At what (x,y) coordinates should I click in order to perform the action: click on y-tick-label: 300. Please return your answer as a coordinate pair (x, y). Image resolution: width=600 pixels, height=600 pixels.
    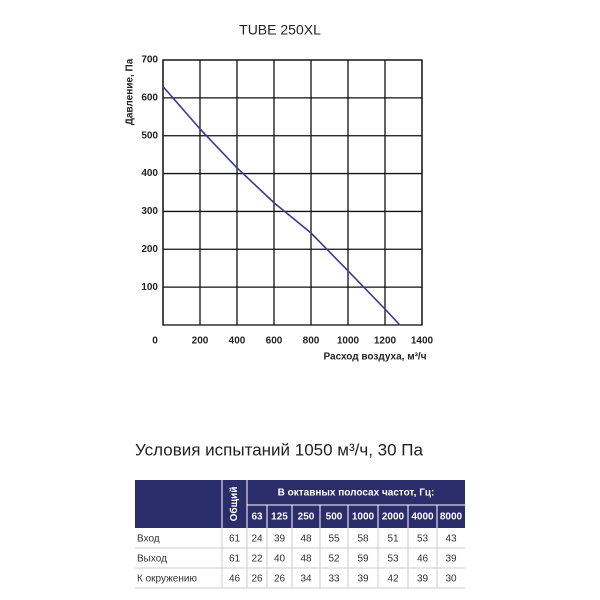
    Looking at the image, I should click on (149, 211).